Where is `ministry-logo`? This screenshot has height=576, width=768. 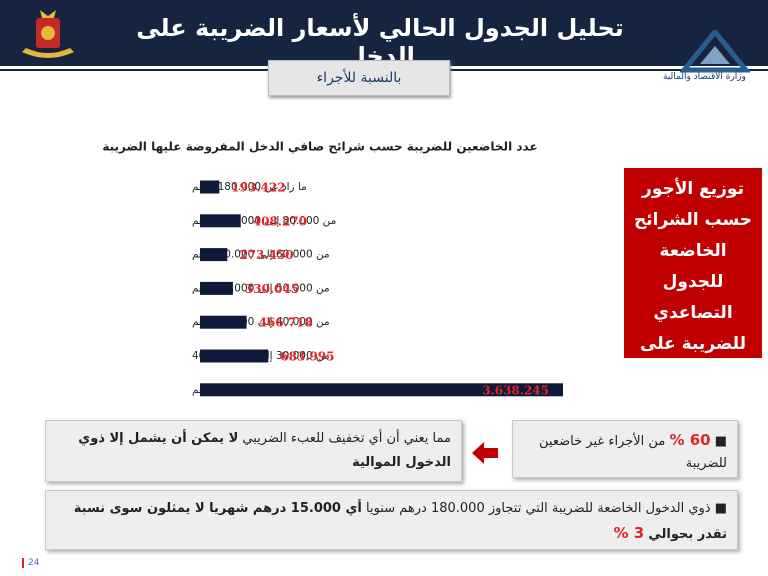
ministry-logo is located at coordinates (715, 51).